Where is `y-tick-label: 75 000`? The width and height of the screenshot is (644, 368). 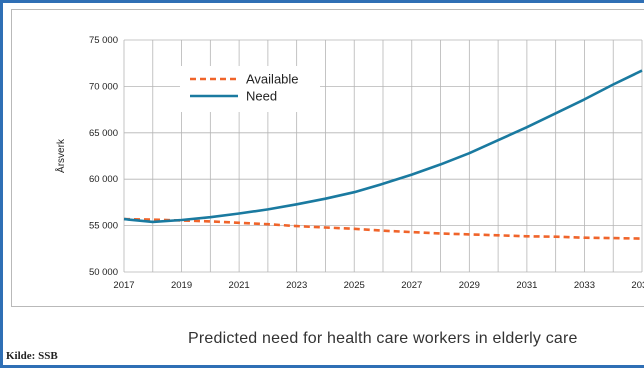 y-tick-label: 75 000 is located at coordinates (103, 40).